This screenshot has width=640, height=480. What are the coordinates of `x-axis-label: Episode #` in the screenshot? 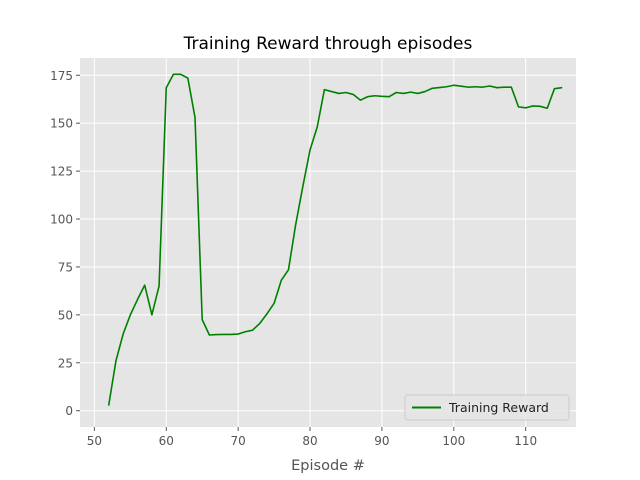 It's located at (328, 466).